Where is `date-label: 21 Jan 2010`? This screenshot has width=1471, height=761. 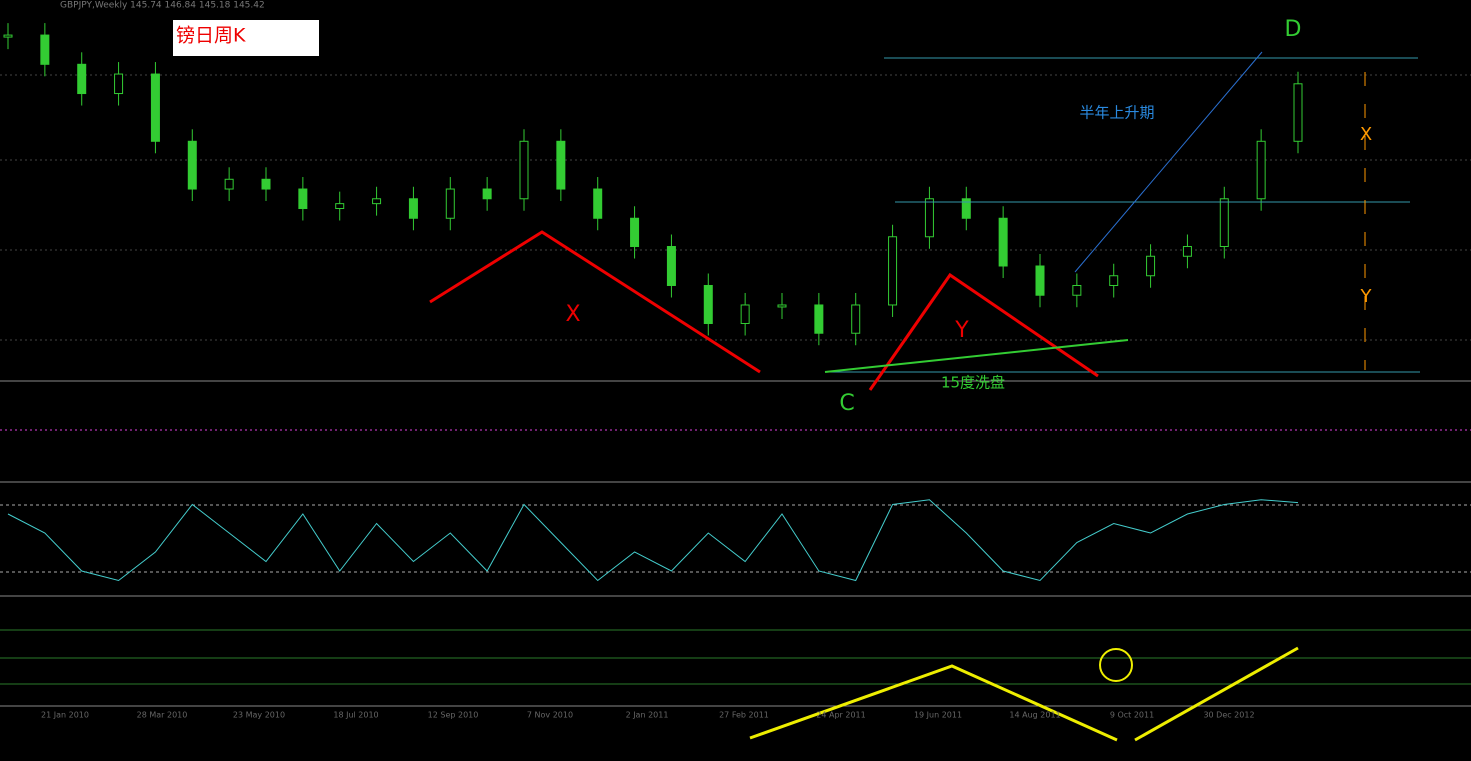
date-label: 21 Jan 2010 is located at coordinates (65, 715).